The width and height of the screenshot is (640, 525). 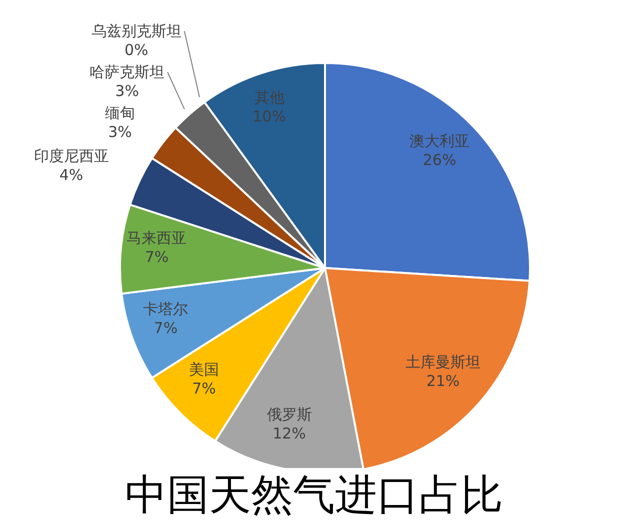 What do you see at coordinates (136, 50) in the screenshot?
I see `text: 0%` at bounding box center [136, 50].